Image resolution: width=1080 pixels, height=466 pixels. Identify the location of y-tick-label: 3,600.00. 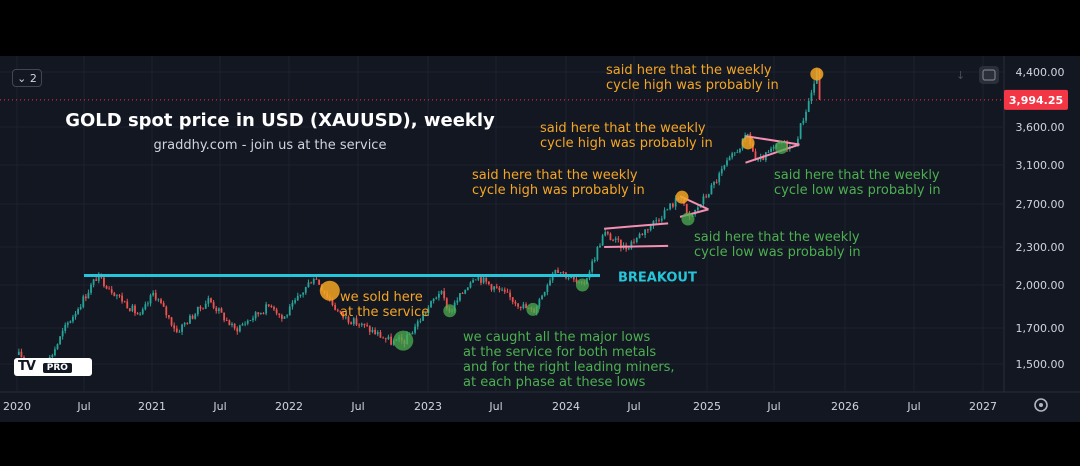
(1040, 127).